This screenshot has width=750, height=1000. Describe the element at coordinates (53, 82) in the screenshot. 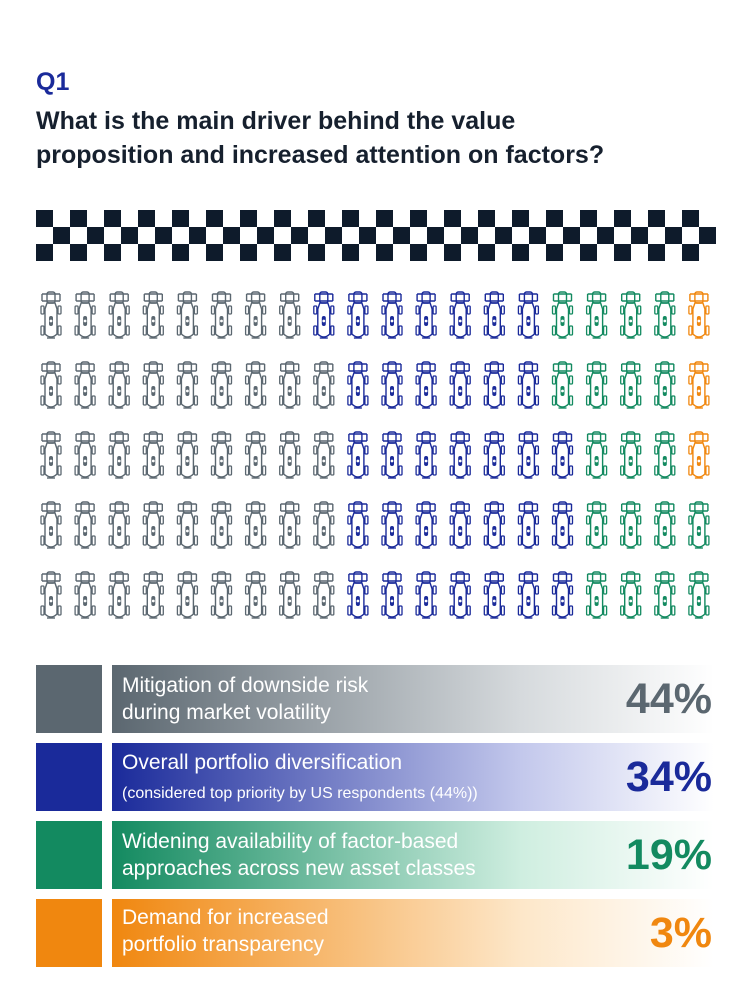

I see `question-number: Q1` at that location.